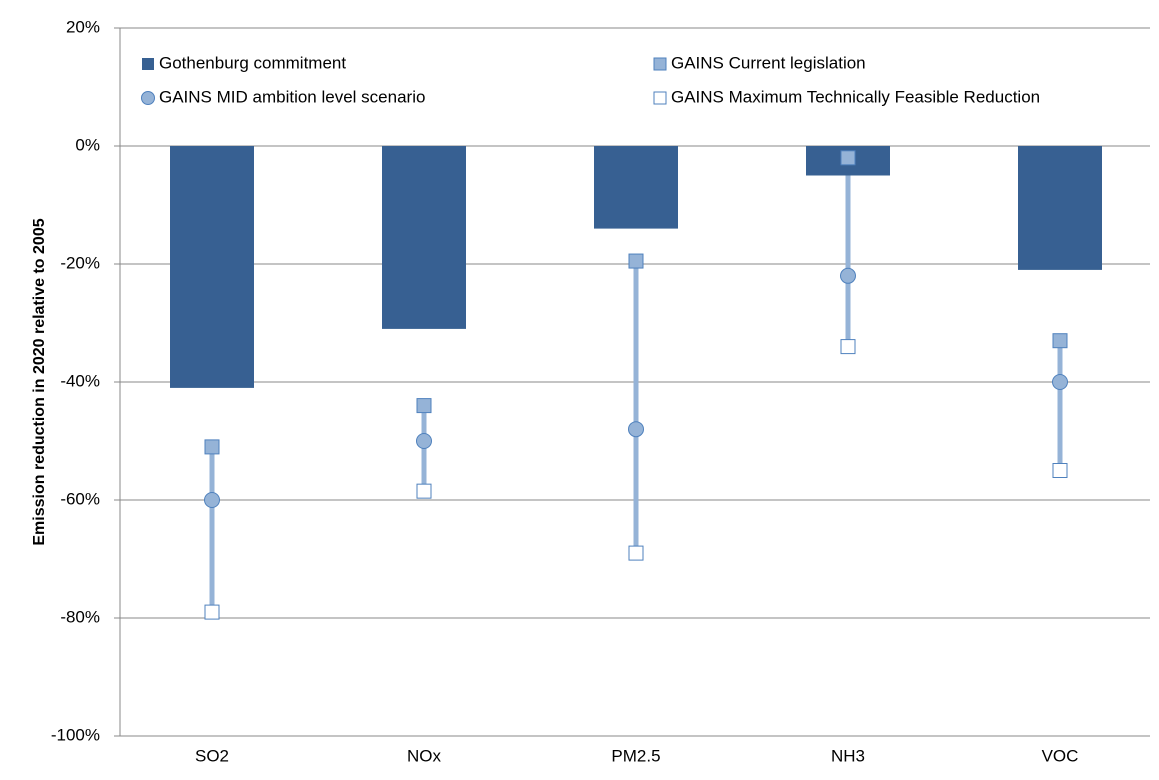 The height and width of the screenshot is (780, 1159). What do you see at coordinates (768, 62) in the screenshot?
I see `legend-label: GAINS Current legislation` at bounding box center [768, 62].